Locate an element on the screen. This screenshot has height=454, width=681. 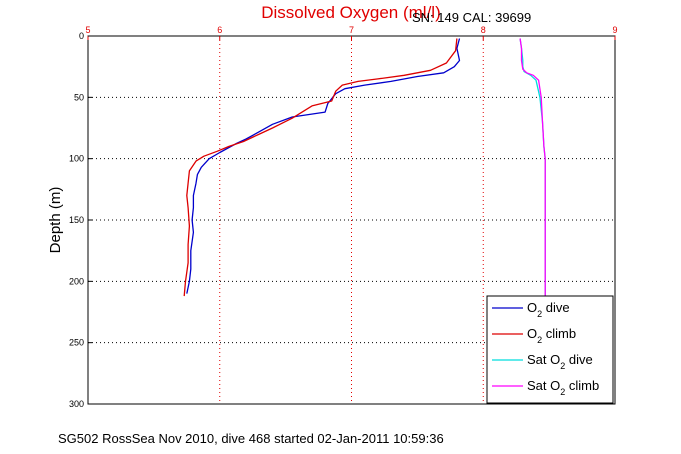
legend-label: O2 dive is located at coordinates (548, 309).